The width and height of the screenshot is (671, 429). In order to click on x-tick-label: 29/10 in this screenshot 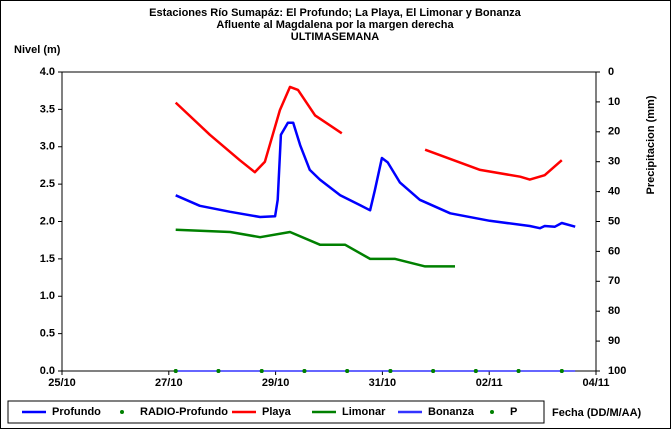, I will do `click(276, 383)`.